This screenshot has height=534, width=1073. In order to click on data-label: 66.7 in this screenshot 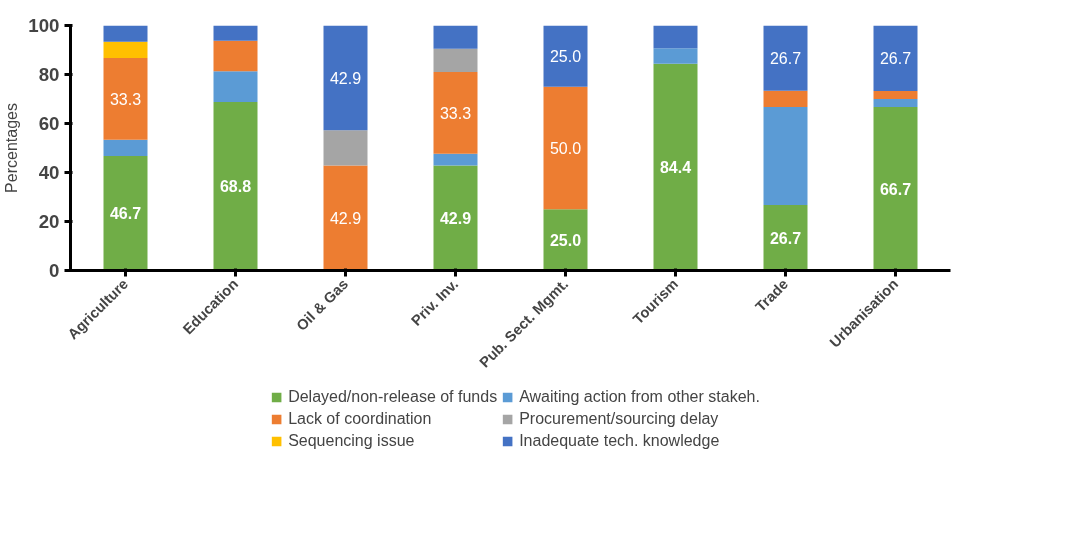, I will do `click(895, 189)`.